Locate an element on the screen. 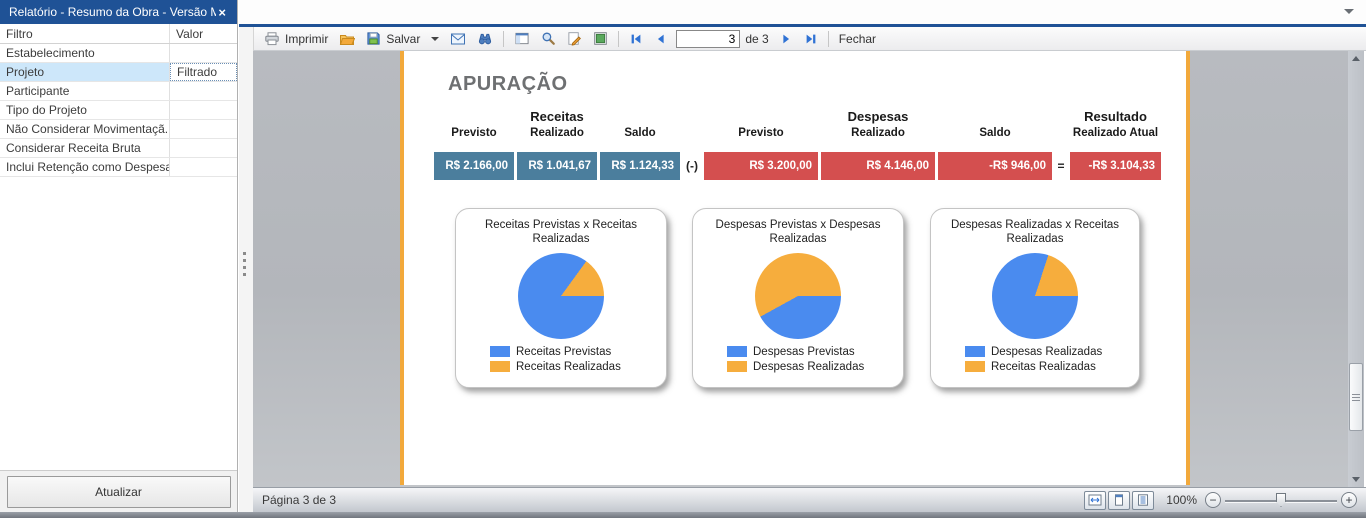 This screenshot has width=1366, height=518. scrollbar-thumb is located at coordinates (1356, 397).